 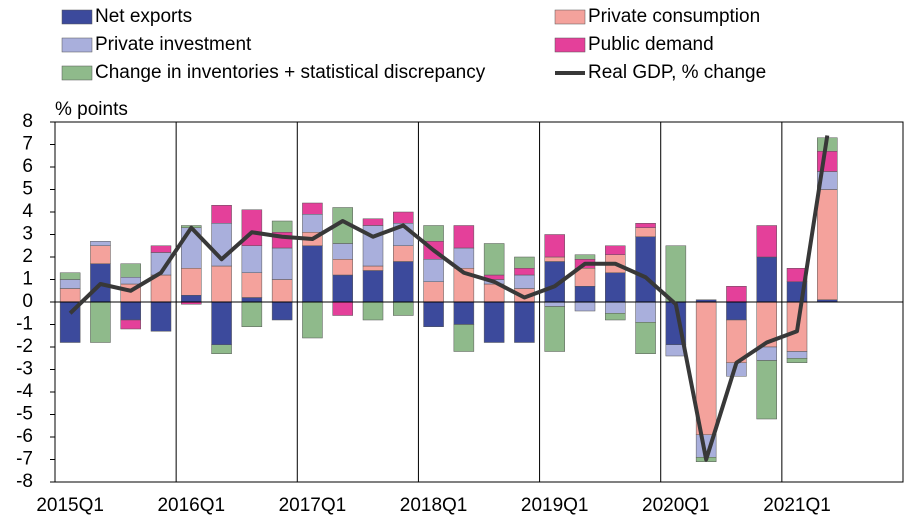 What do you see at coordinates (27, 166) in the screenshot?
I see `y-tick-label: 6` at bounding box center [27, 166].